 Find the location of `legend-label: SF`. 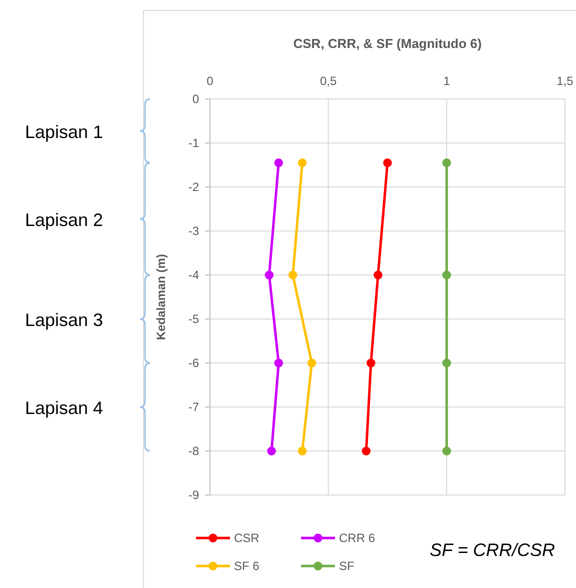

legend-label: SF is located at coordinates (346, 566).